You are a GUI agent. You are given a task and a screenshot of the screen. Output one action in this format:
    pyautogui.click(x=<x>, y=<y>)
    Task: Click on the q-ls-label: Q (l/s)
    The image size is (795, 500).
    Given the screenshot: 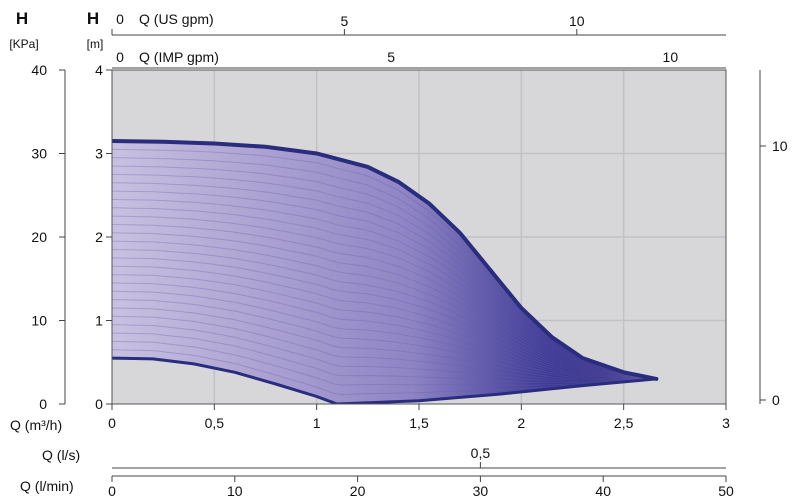 What is the action you would take?
    pyautogui.click(x=61, y=455)
    